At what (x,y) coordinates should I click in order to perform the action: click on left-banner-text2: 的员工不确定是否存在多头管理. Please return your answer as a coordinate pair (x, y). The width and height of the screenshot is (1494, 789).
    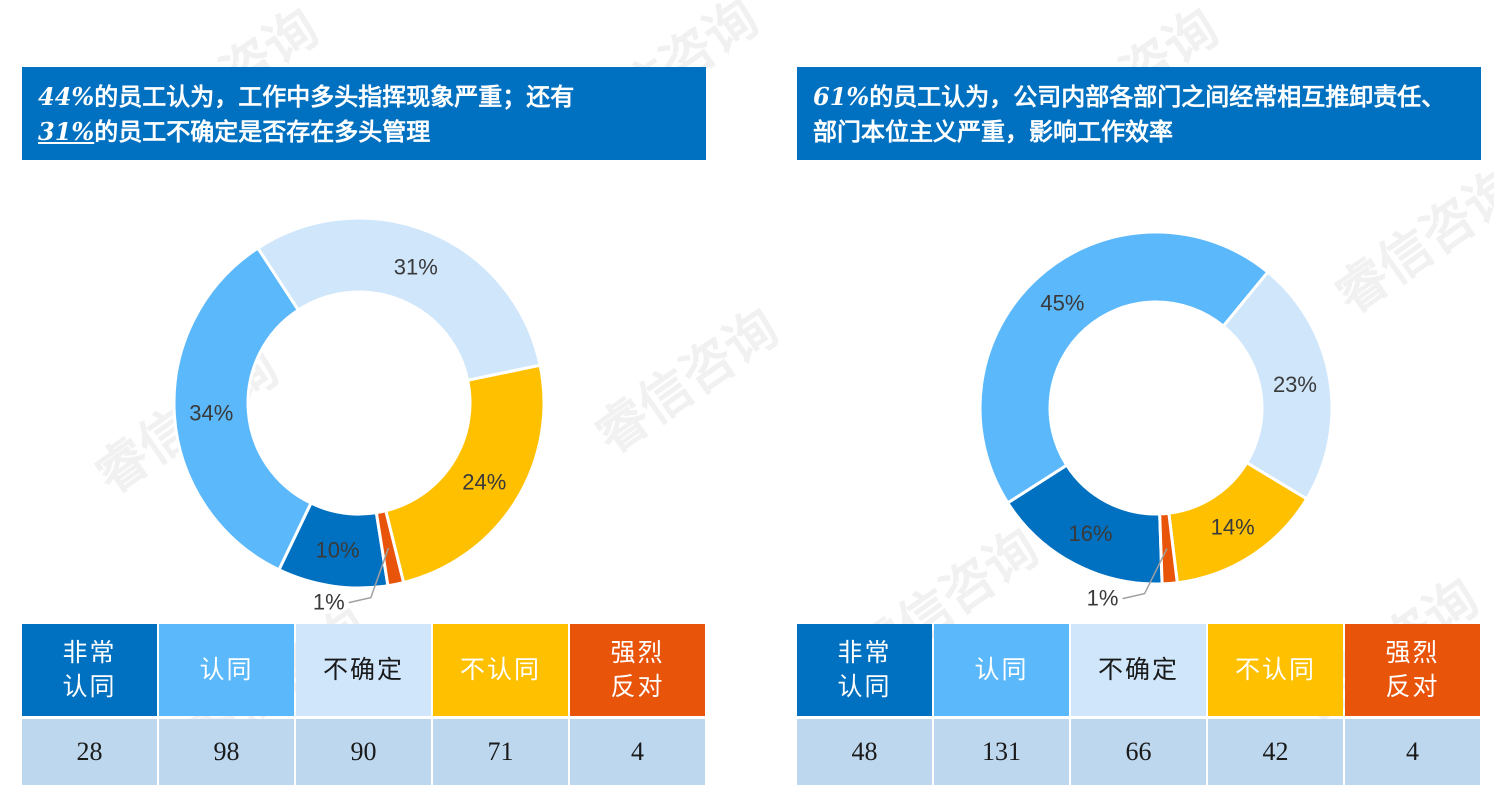
    Looking at the image, I should click on (262, 131).